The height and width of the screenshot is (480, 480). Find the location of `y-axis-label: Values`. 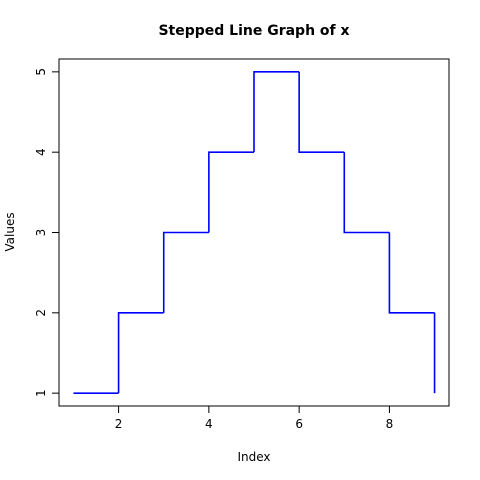

y-axis-label: Values is located at coordinates (10, 231).